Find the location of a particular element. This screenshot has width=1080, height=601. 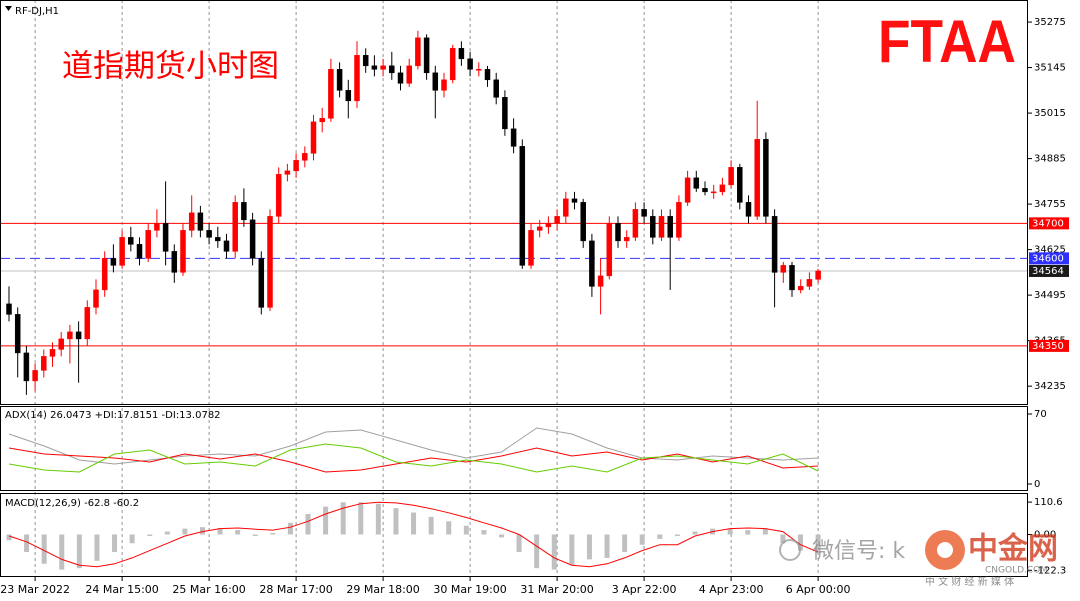

x-tick-label: 28 Mar 17:00 is located at coordinates (295, 589).